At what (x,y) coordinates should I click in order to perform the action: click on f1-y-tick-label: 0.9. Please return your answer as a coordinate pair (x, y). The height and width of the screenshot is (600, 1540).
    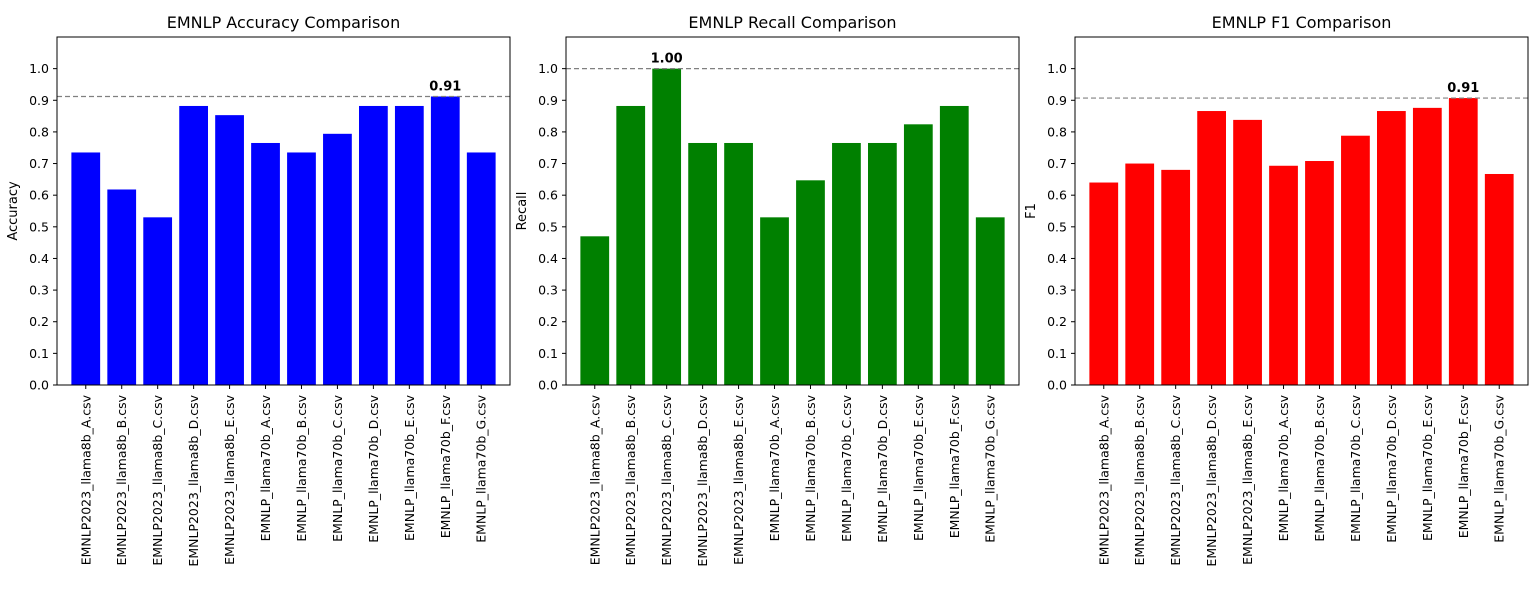
    Looking at the image, I should click on (1057, 100).